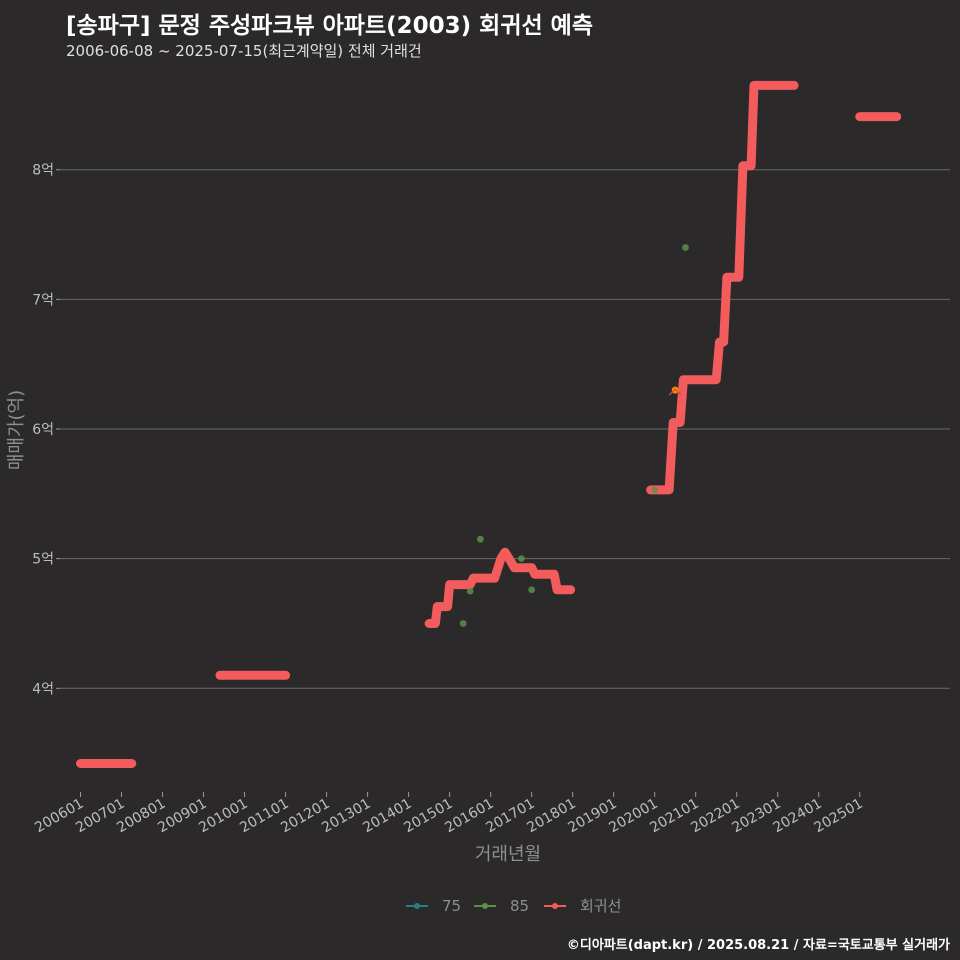 The image size is (960, 960). What do you see at coordinates (16, 430) in the screenshot?
I see `y-axis-title: 매매가(억)` at bounding box center [16, 430].